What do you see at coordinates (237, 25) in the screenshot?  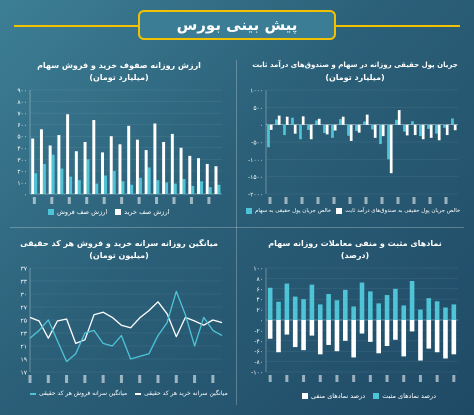 I see `page-title: پیش بینی بورس` at bounding box center [237, 25].